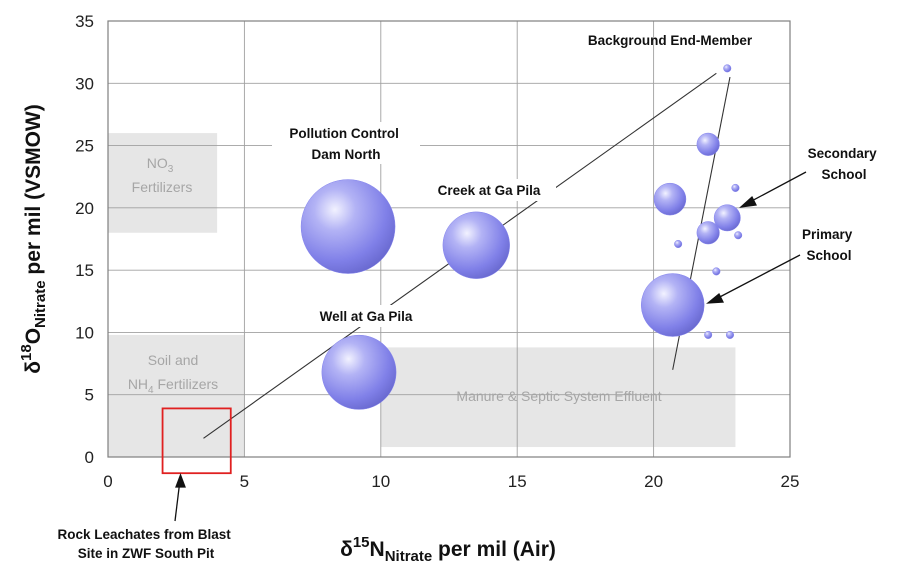 The image size is (901, 562). I want to click on annotation-creek-at-ga-pila: Creek at Ga Pila, so click(489, 190).